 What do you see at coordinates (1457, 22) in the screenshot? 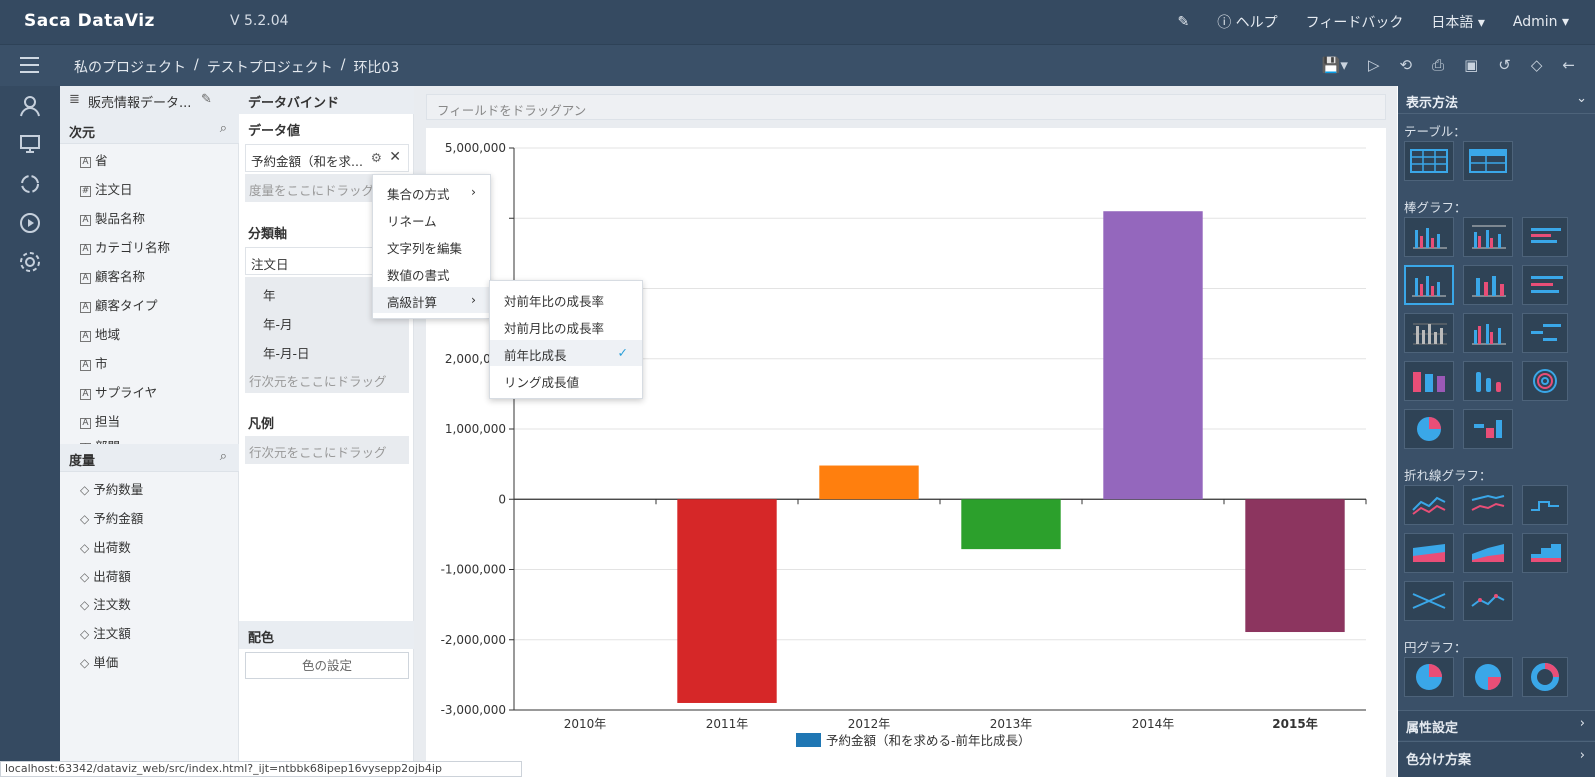
I see `language-dropdown: 日本語 ▾` at bounding box center [1457, 22].